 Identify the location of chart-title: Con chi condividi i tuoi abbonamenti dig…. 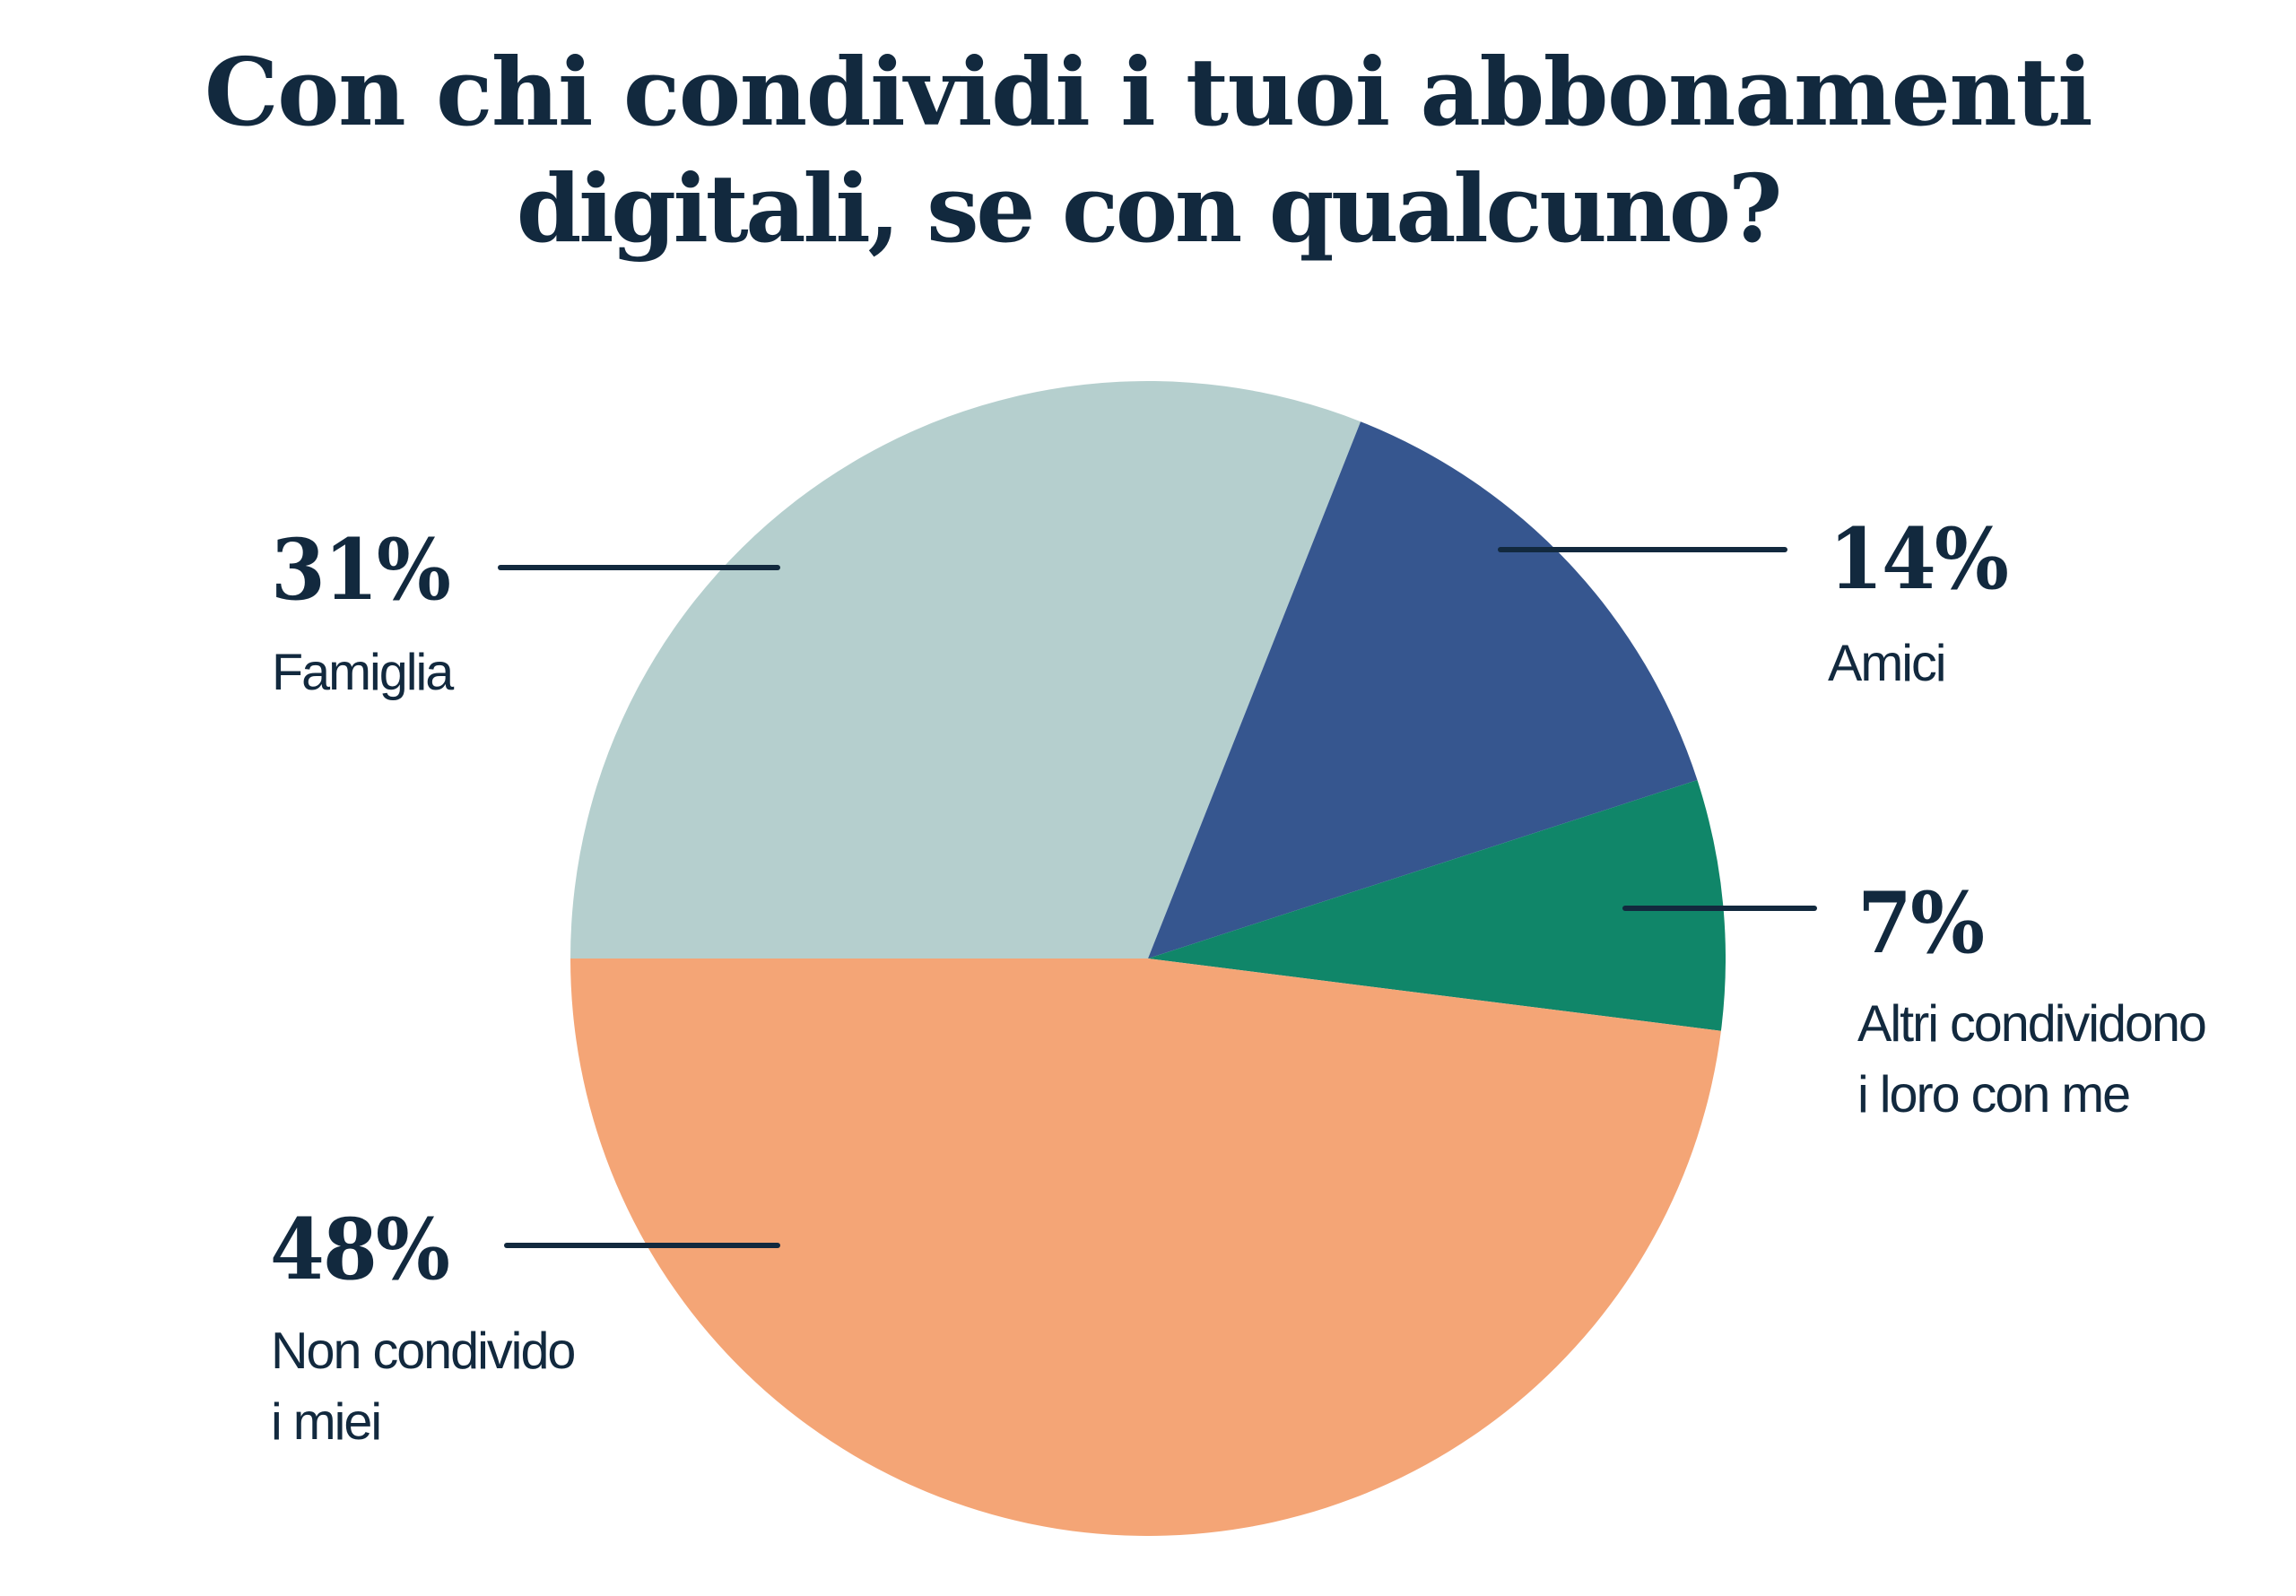
(1148, 150).